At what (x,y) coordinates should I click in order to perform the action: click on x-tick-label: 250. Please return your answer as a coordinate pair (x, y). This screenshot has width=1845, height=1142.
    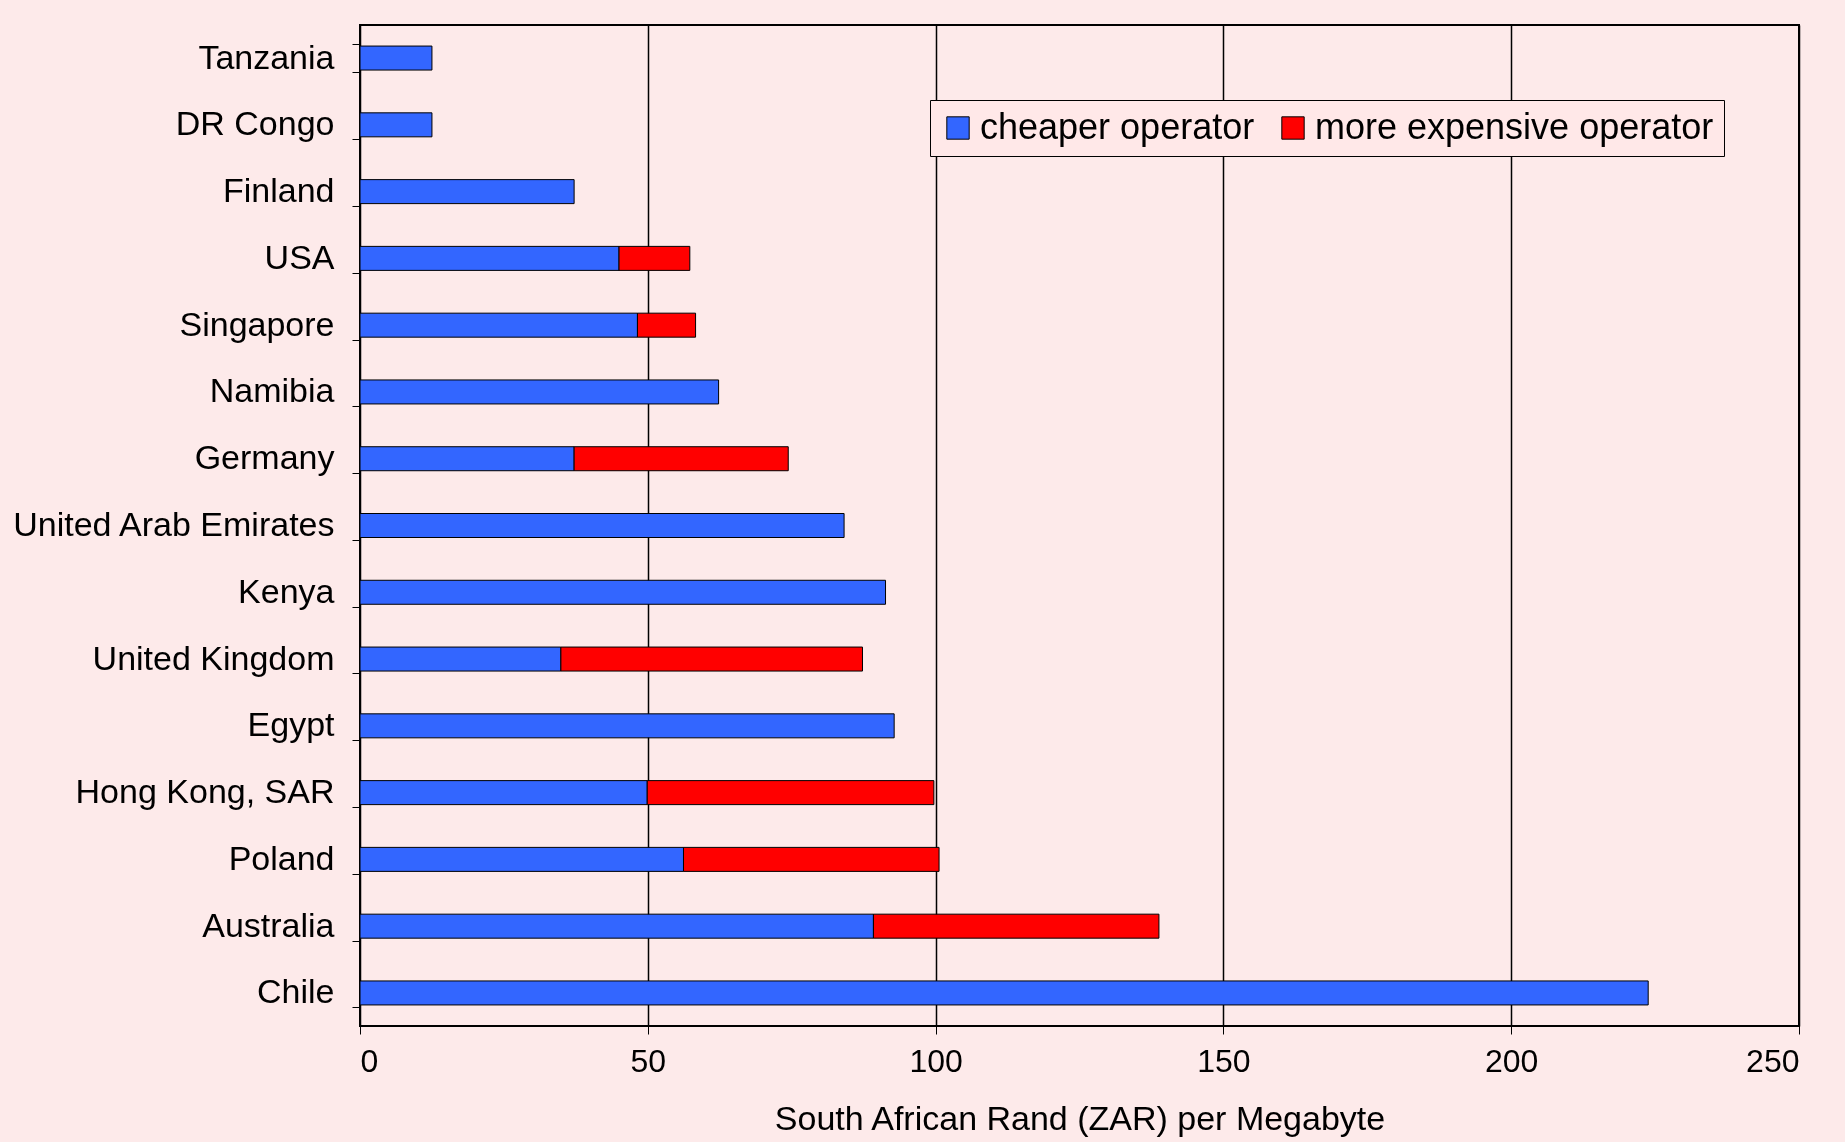
    Looking at the image, I should click on (1773, 1060).